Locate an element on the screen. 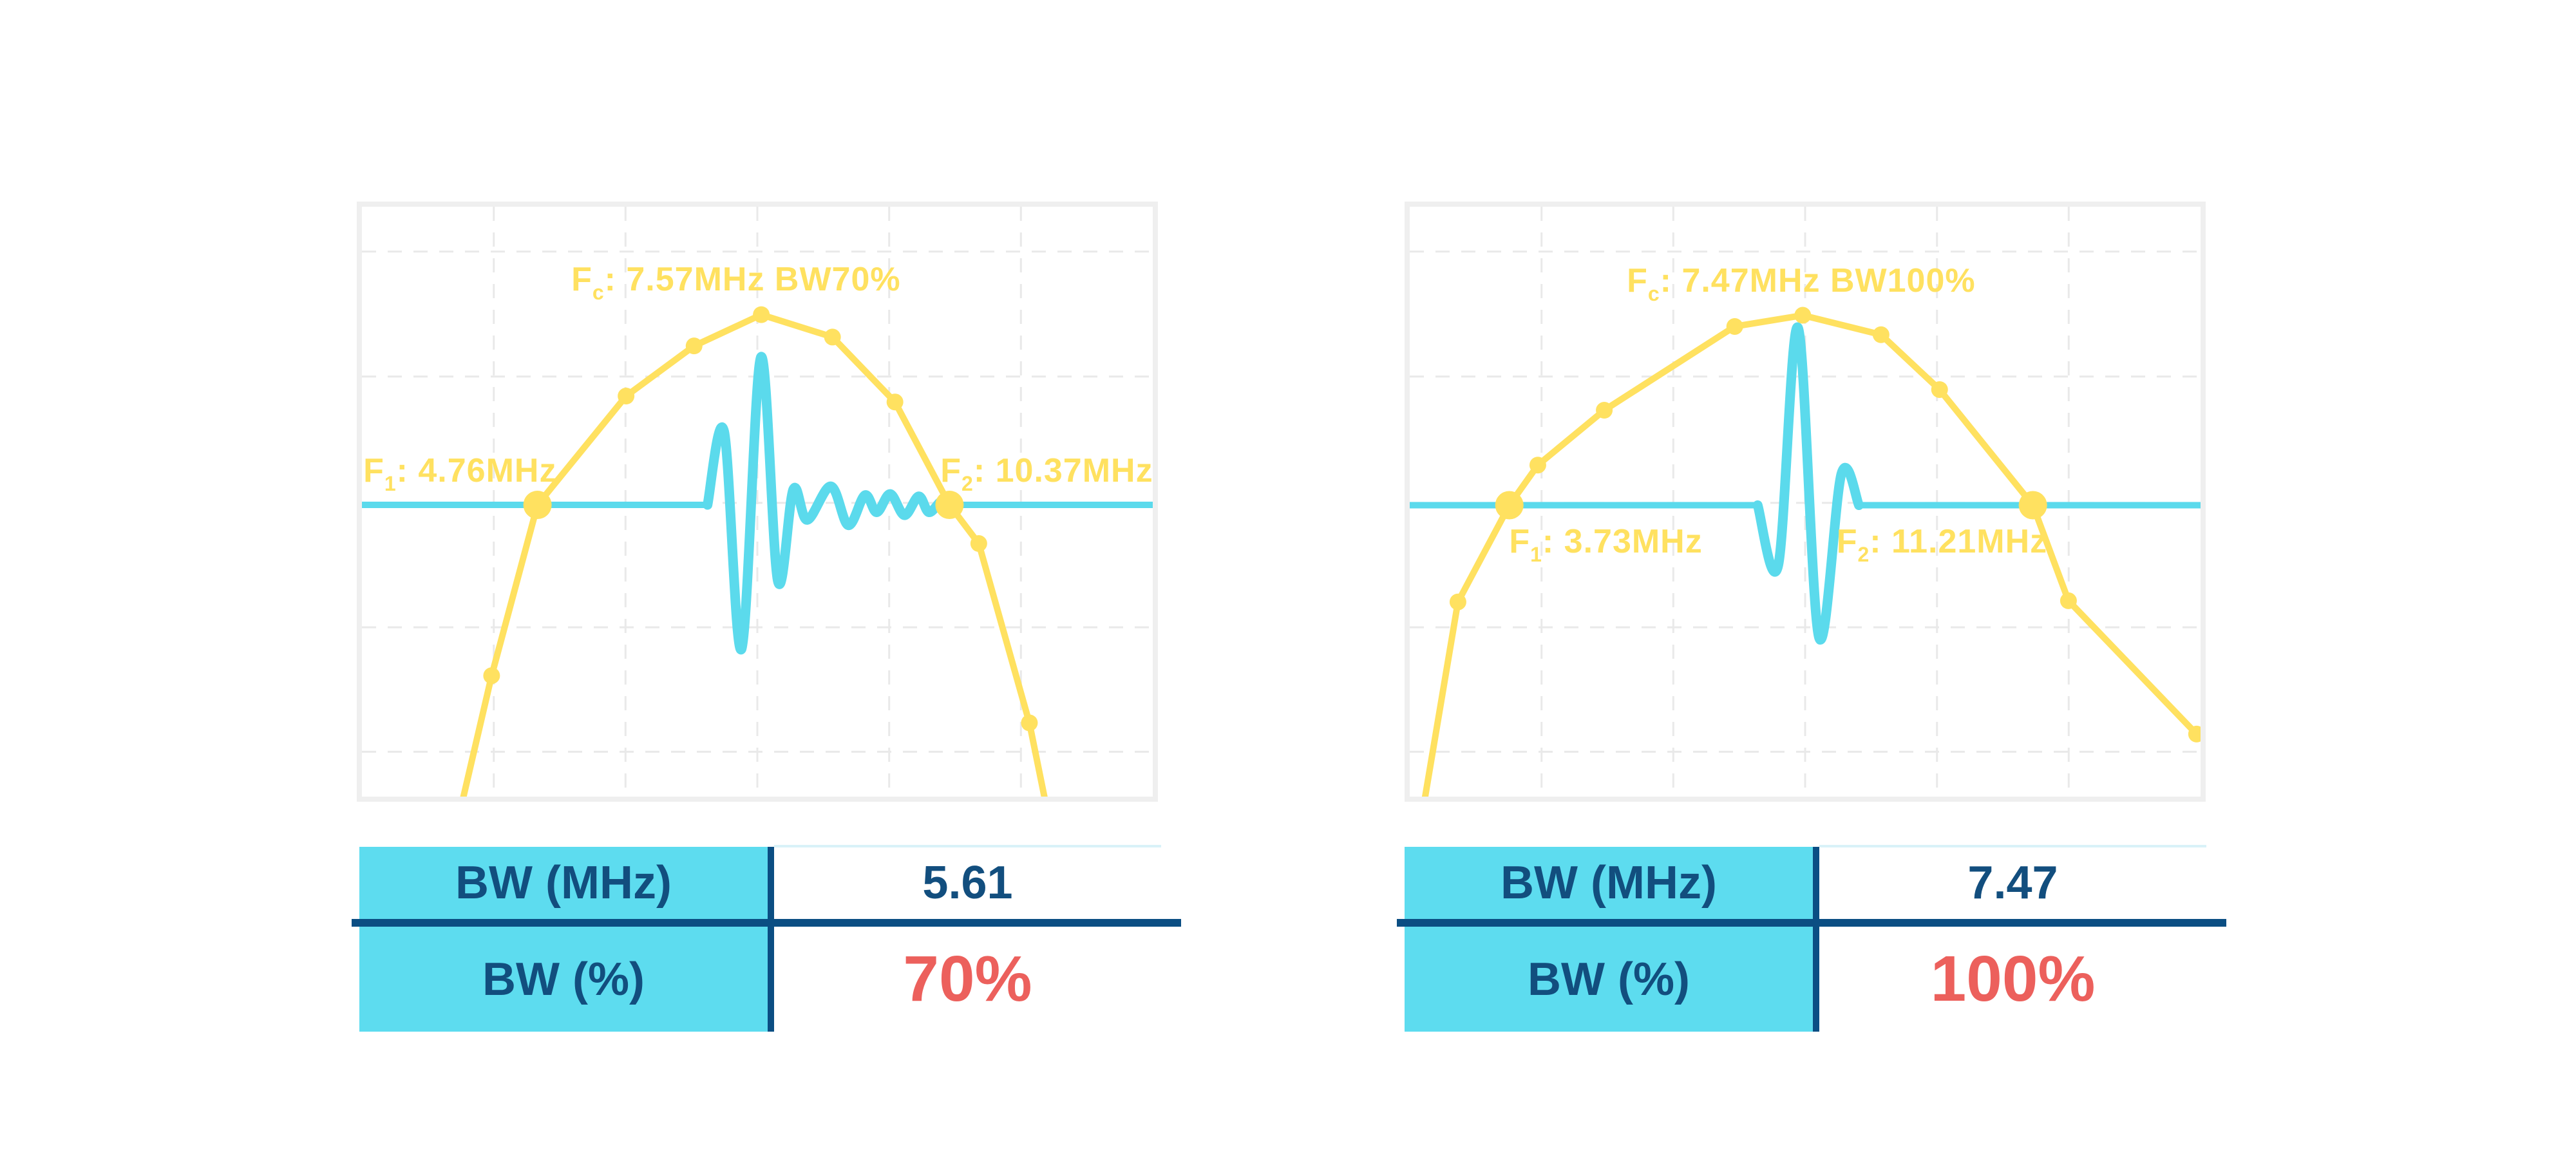 The width and height of the screenshot is (2576, 1154). bandwidth-table-bw100: BW (MHz) 7.47 BW (%) 100% is located at coordinates (1812, 938).